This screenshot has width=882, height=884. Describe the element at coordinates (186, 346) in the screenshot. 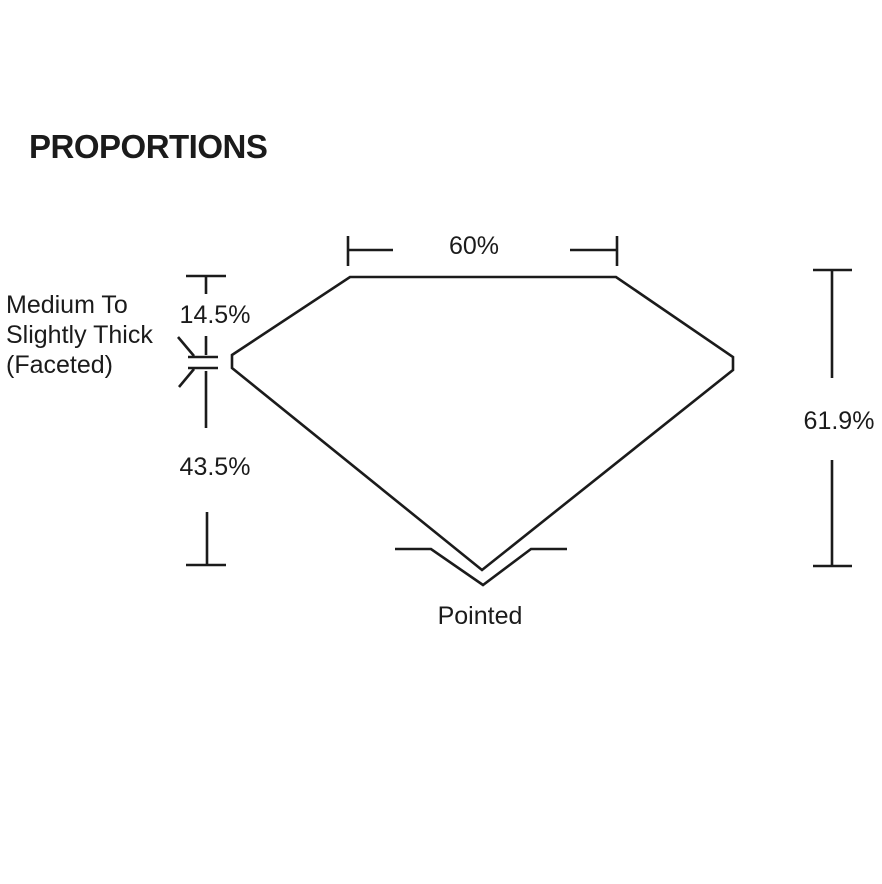

I see `girdle-leader-upper` at that location.